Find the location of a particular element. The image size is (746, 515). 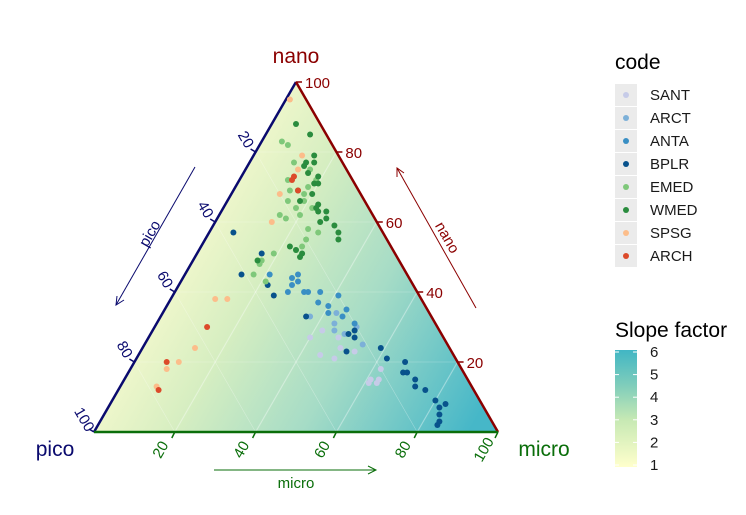

colorbar: Slope factor 1 2 3 4 5 6 is located at coordinates (671, 396).